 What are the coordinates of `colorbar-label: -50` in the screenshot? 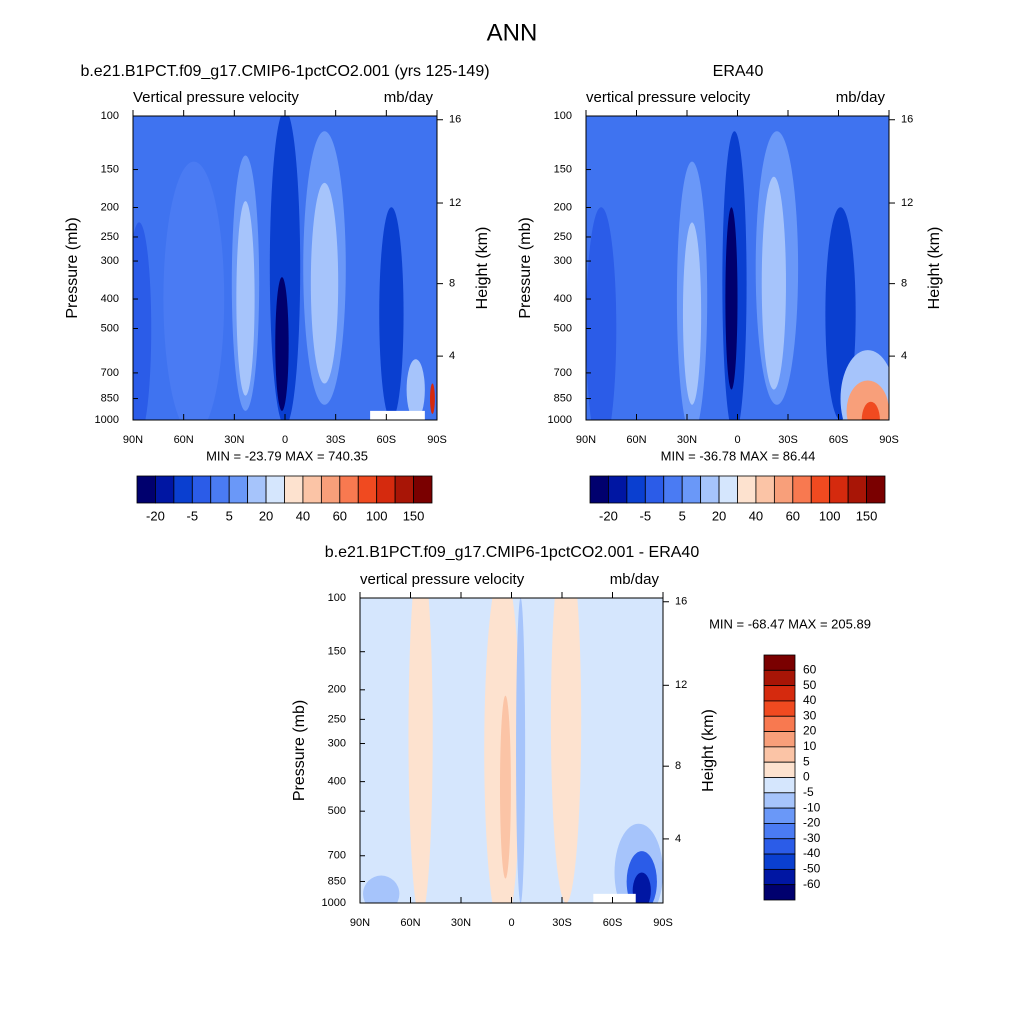 It's located at (812, 869).